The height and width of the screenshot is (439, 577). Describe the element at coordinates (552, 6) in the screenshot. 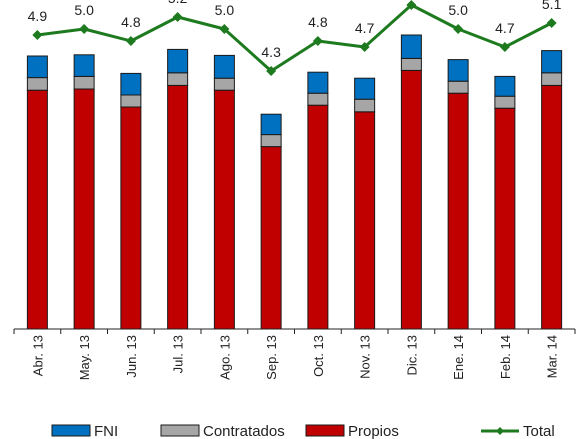

I see `total-value-label: 5.1` at that location.